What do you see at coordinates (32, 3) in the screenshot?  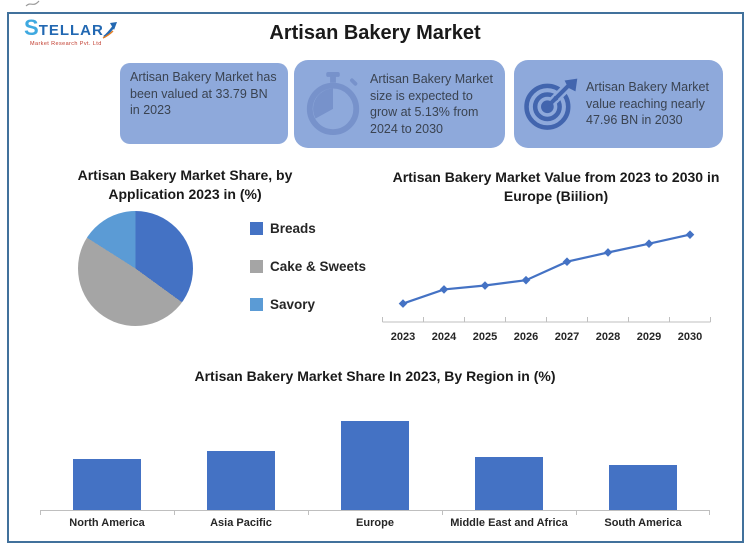 I see `stray-cropped-text-mark` at bounding box center [32, 3].